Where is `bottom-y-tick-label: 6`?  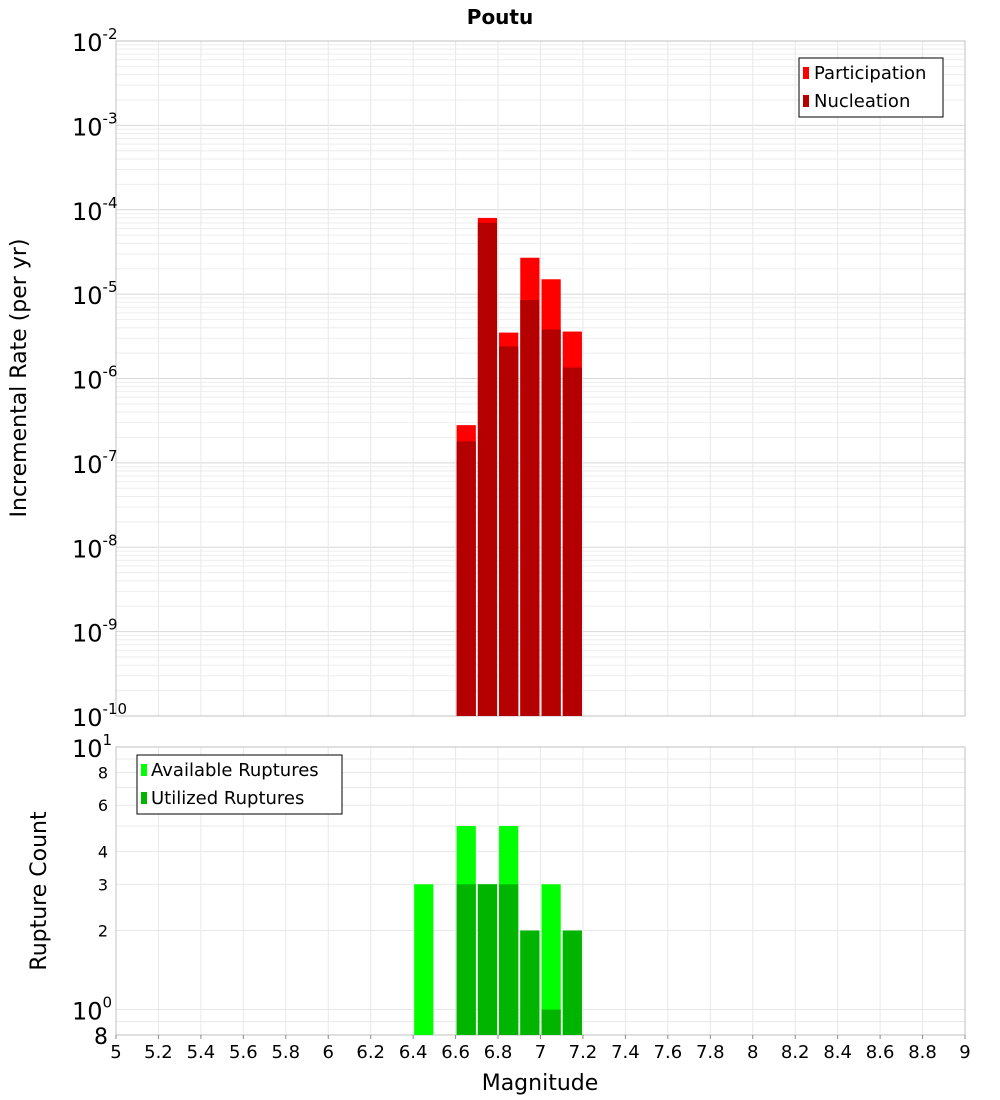 bottom-y-tick-label: 6 is located at coordinates (103, 805).